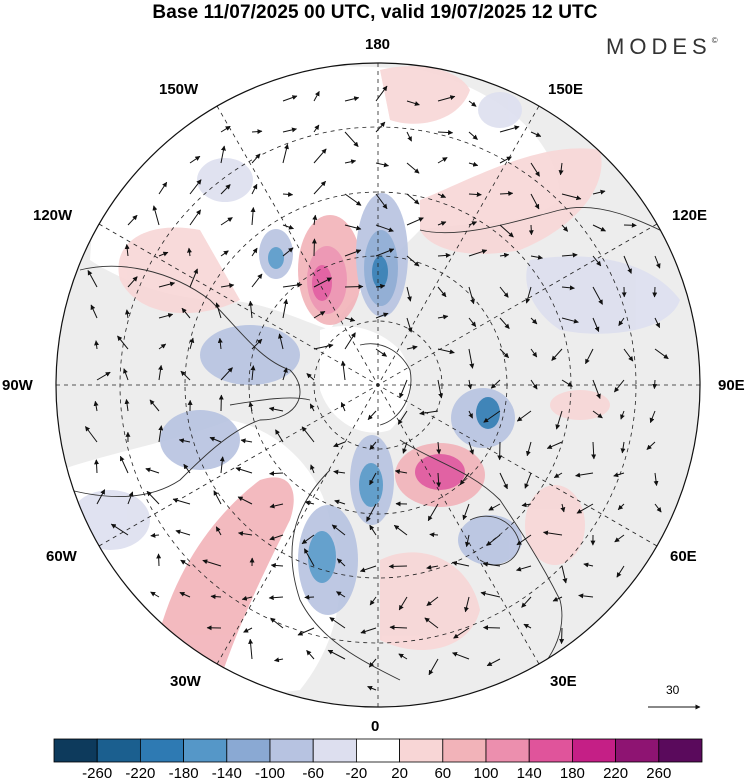 The width and height of the screenshot is (750, 783). I want to click on colorbar-tick-label: -180, so click(183, 773).